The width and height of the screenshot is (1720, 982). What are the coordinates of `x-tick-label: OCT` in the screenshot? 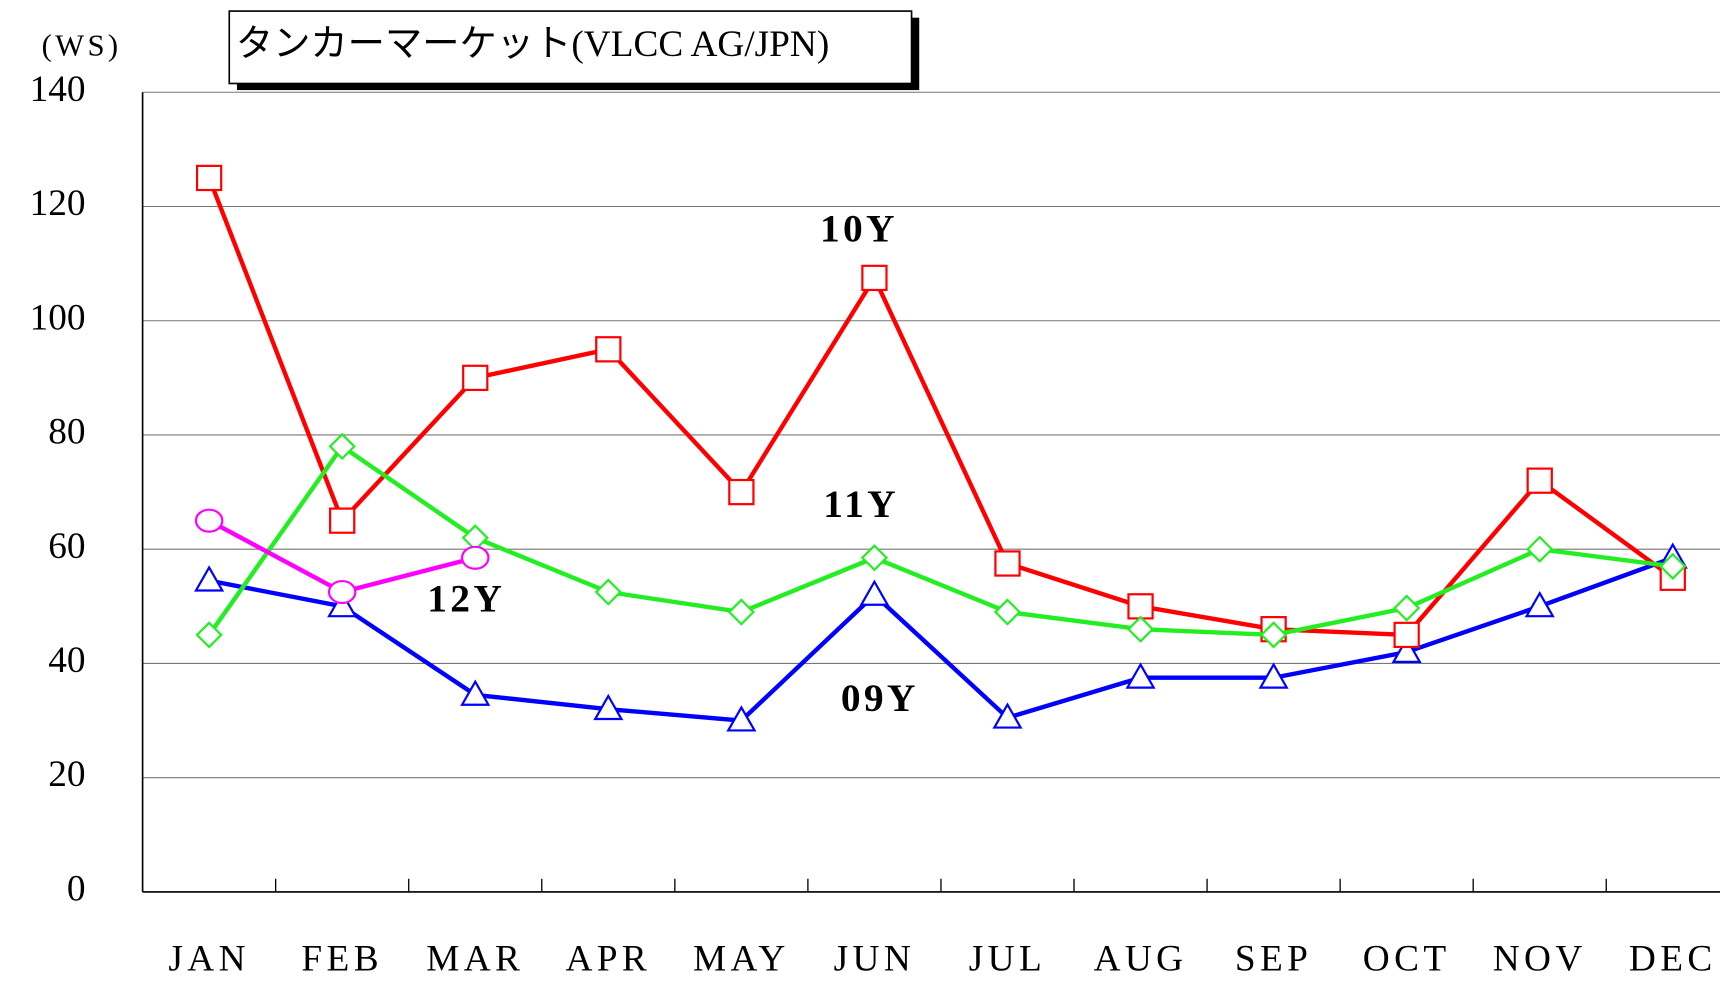 It's located at (1407, 959).